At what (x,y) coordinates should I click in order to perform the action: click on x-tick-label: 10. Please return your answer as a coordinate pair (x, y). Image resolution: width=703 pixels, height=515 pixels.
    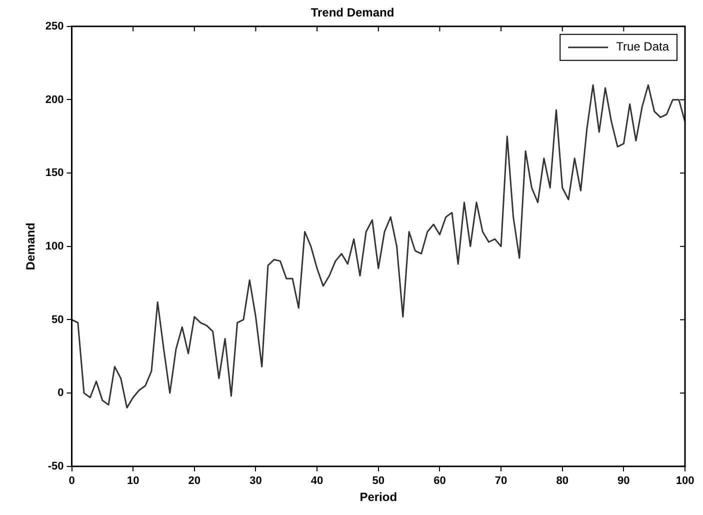
    Looking at the image, I should click on (133, 481).